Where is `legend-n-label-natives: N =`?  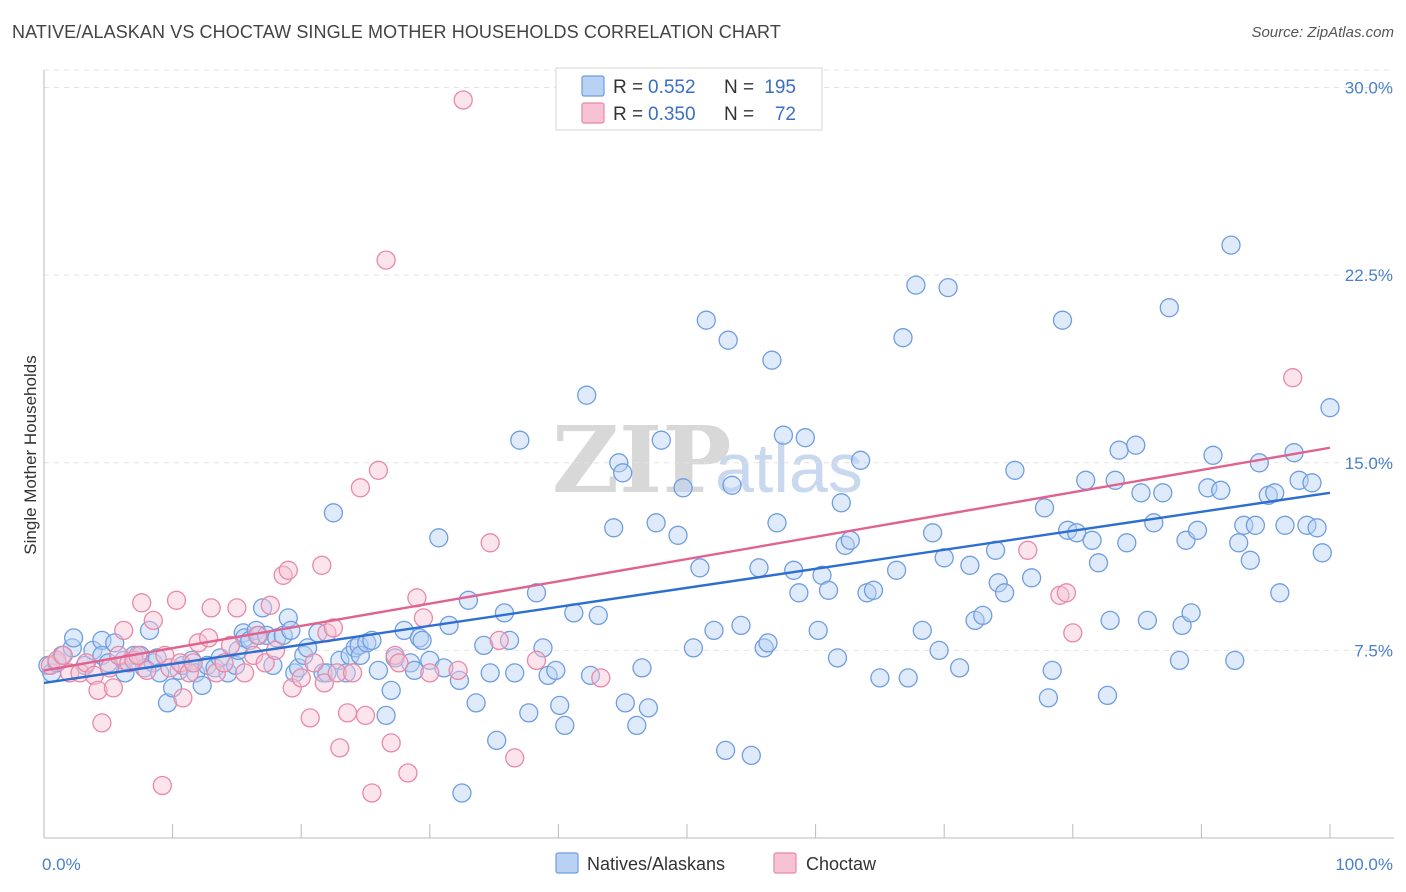
legend-n-label-natives: N = is located at coordinates (739, 87).